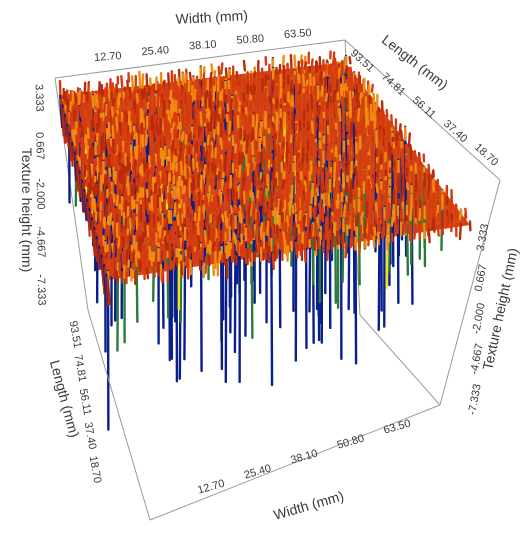  Describe the element at coordinates (309, 505) in the screenshot. I see `bottom-width-axis-title: Width (mm)` at that location.